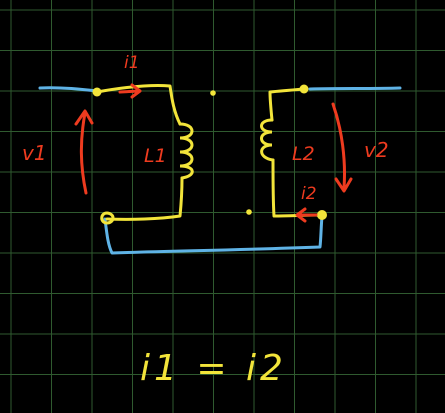  Describe the element at coordinates (286, 152) in the screenshot. I see `secondary-winding` at that location.